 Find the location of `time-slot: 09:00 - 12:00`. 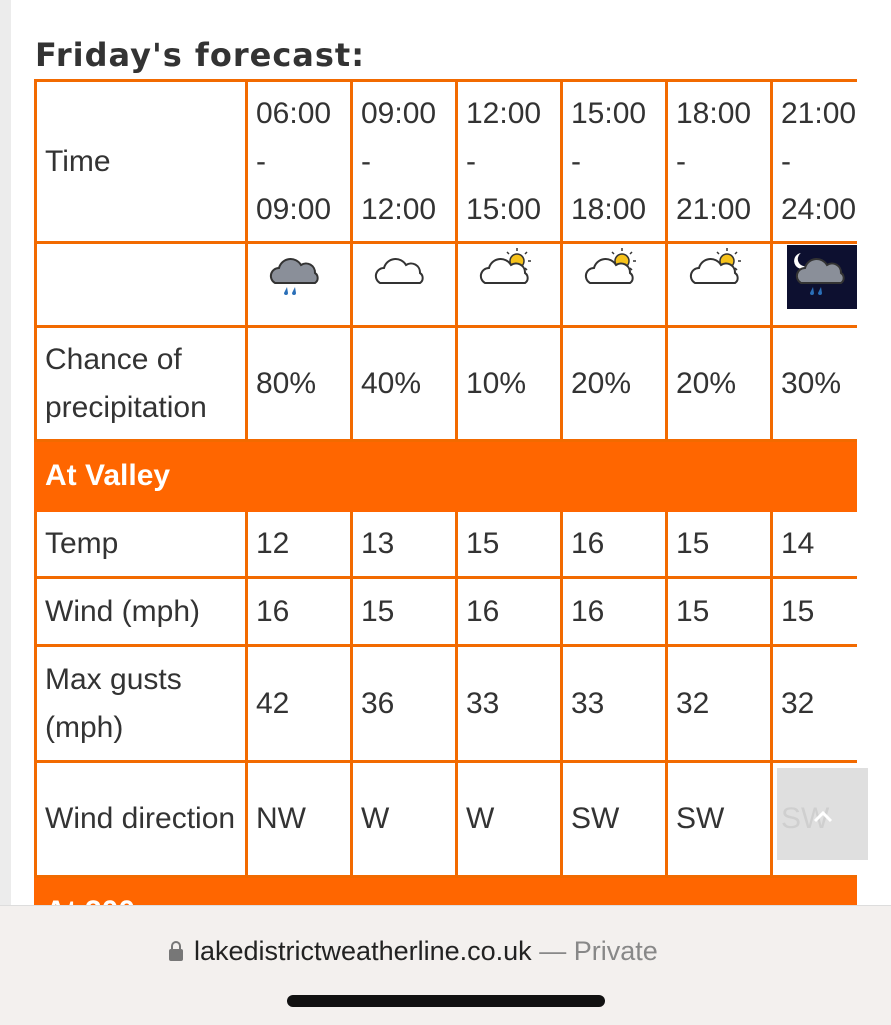

time-slot: 09:00 - 12:00 is located at coordinates (404, 161).